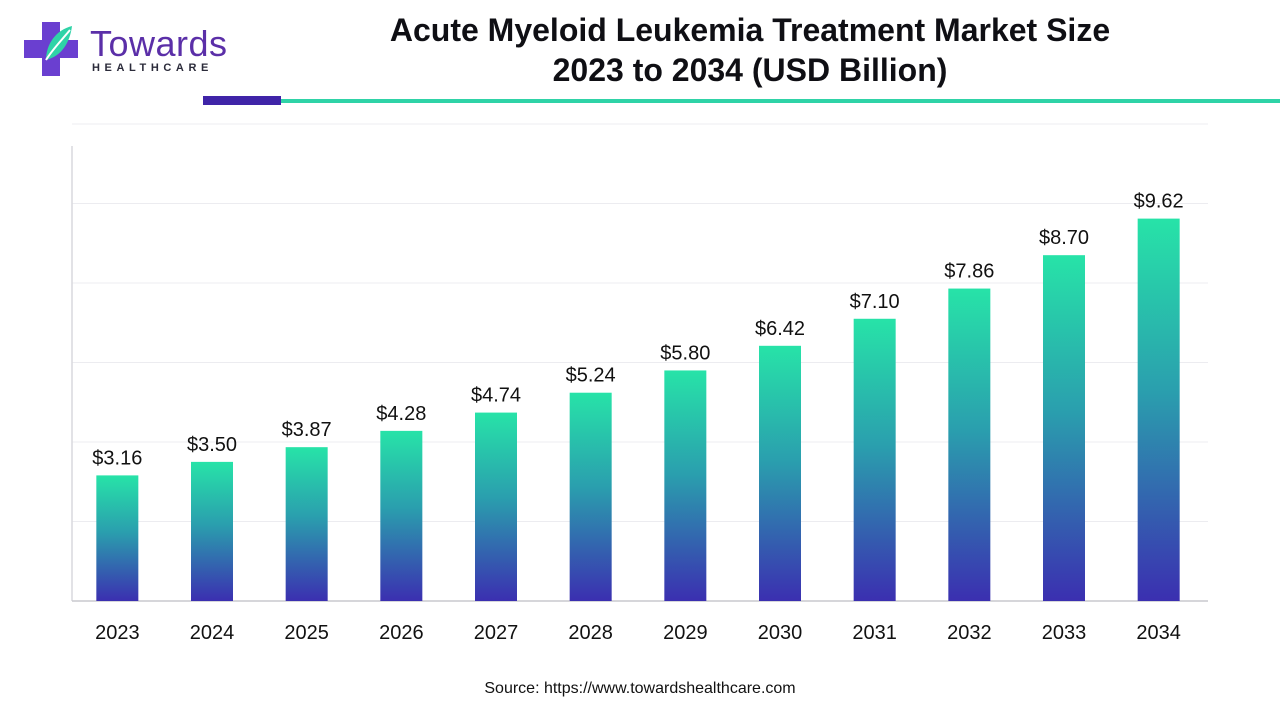 This screenshot has width=1280, height=720. I want to click on x-tick-2031: 2031, so click(874, 633).